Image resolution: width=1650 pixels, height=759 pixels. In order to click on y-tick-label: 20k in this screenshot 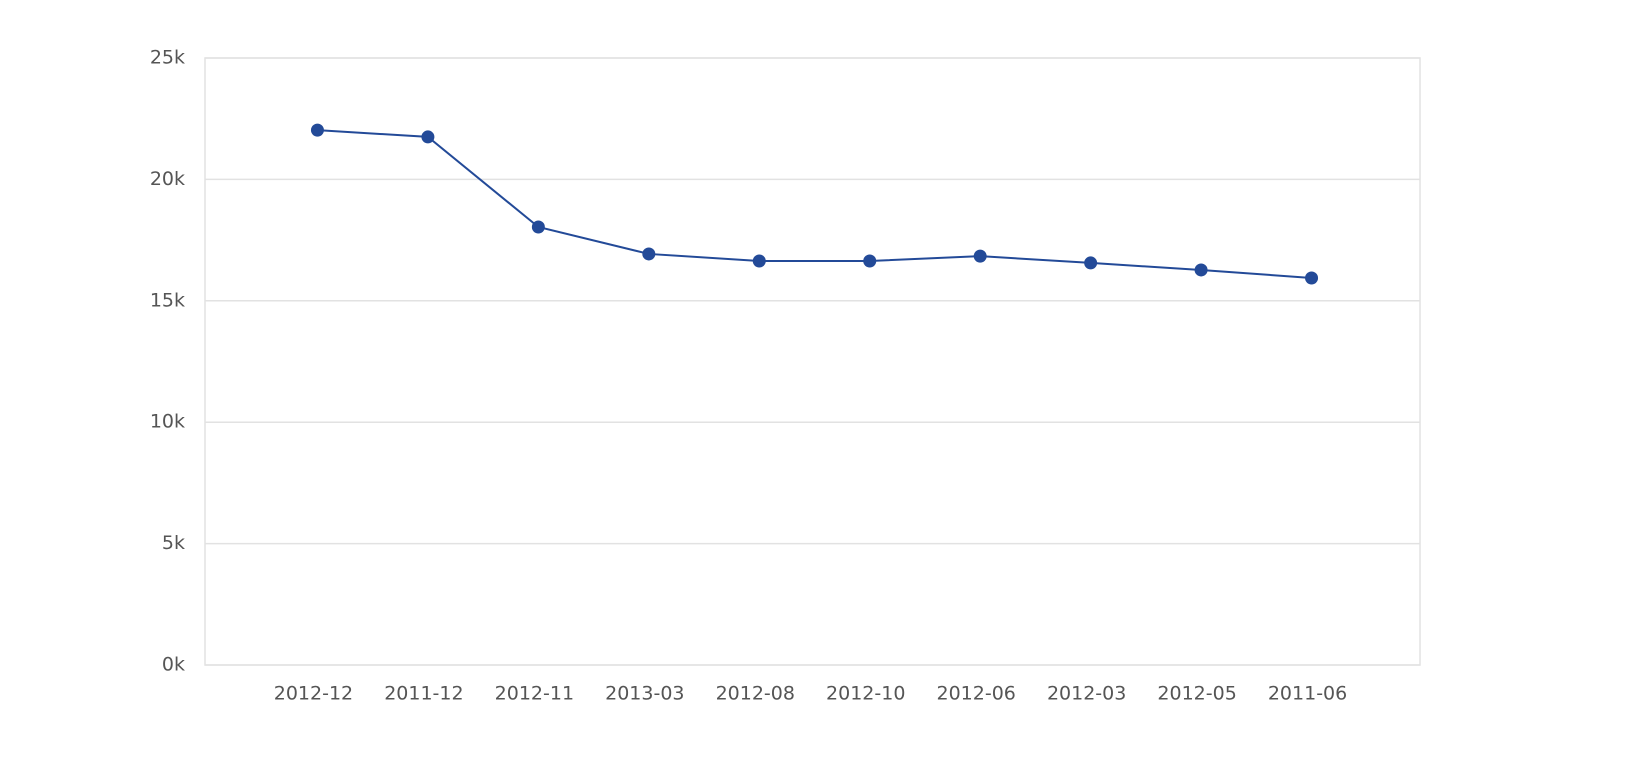, I will do `click(167, 179)`.